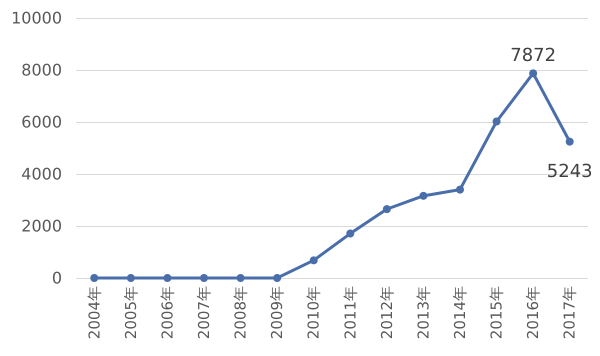  Describe the element at coordinates (497, 313) in the screenshot. I see `x-tick-label: 2015年` at that location.